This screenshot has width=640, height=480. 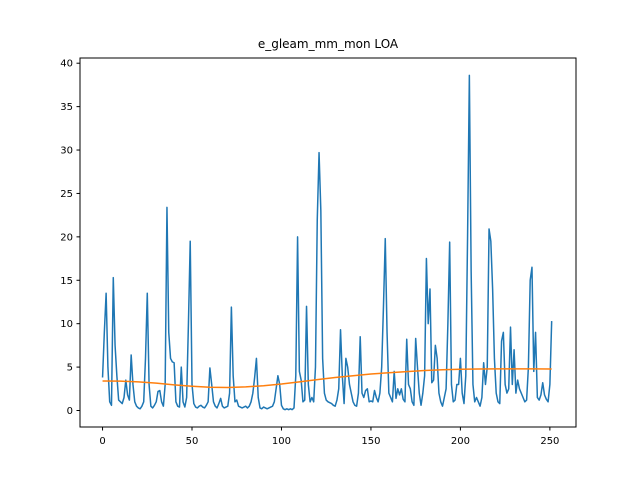 I want to click on chart-title: e_gleam_mm_mon LOA, so click(x=328, y=44).